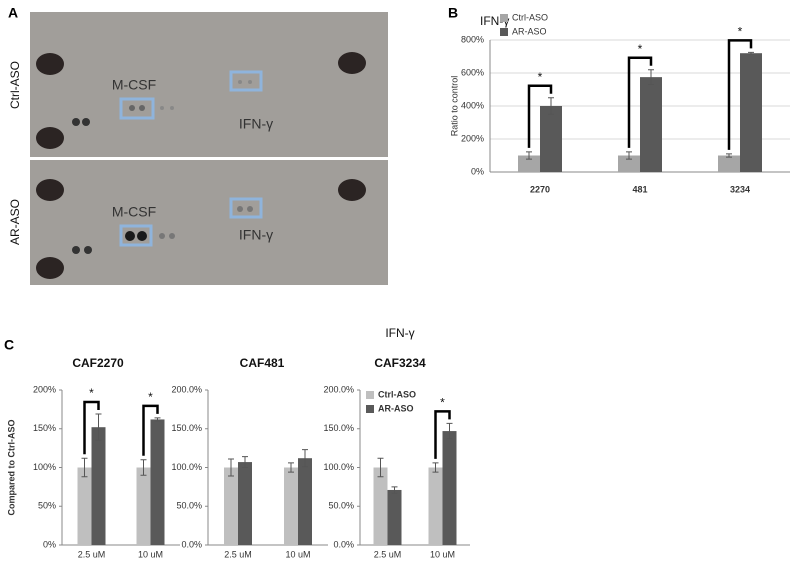 The width and height of the screenshot is (800, 562). I want to click on y-axis-label: Compared to Ctrl-ASO, so click(11, 467).